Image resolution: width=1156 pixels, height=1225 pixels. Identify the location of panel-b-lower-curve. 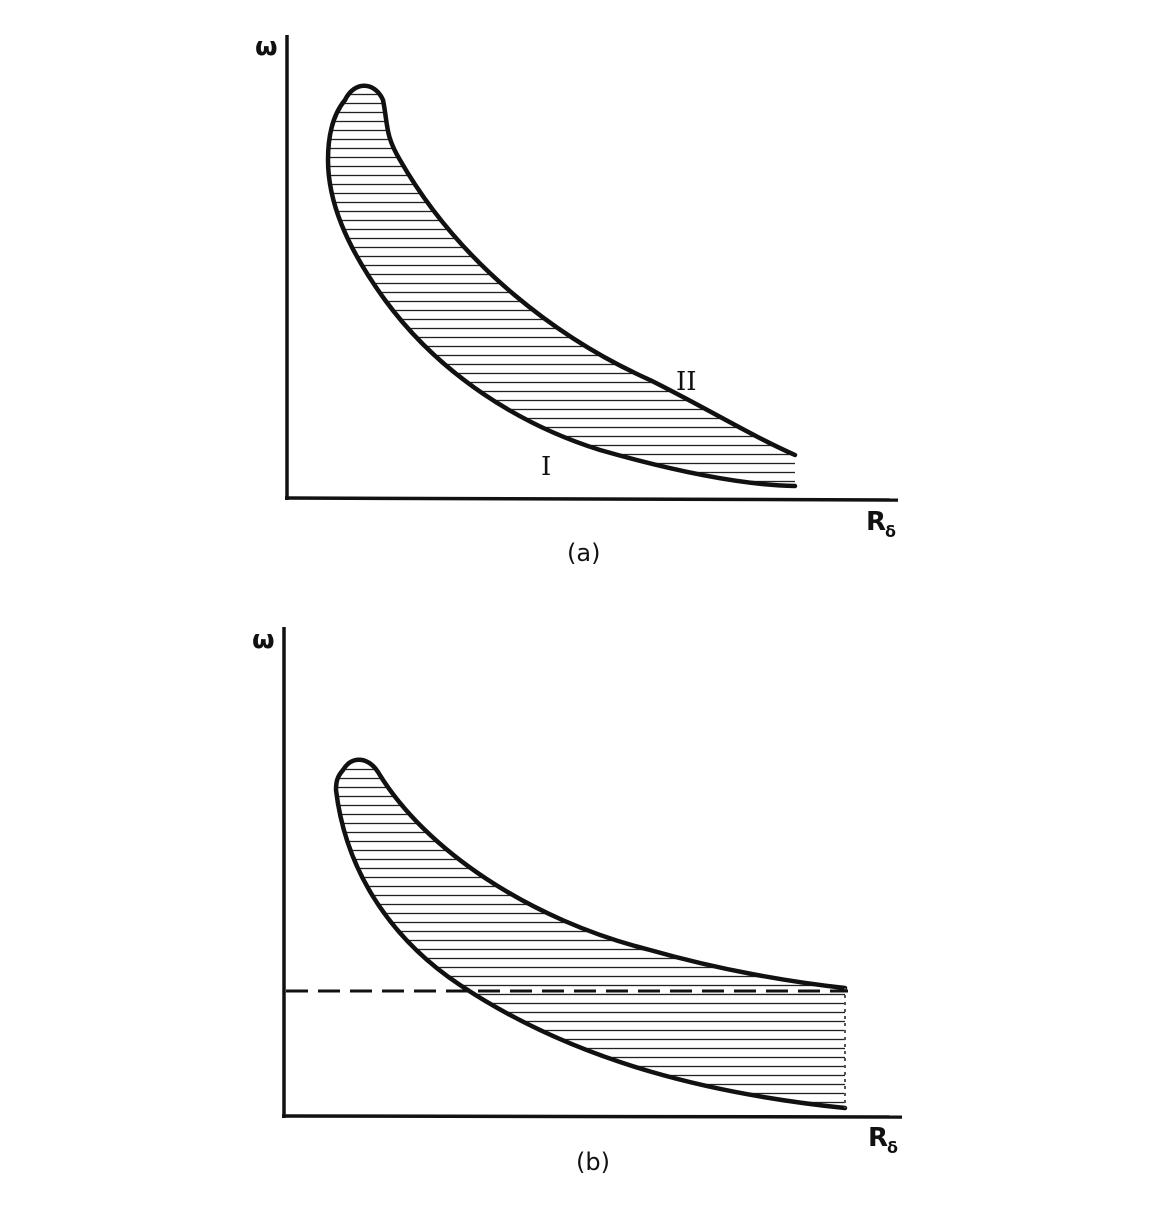
(590, 939).